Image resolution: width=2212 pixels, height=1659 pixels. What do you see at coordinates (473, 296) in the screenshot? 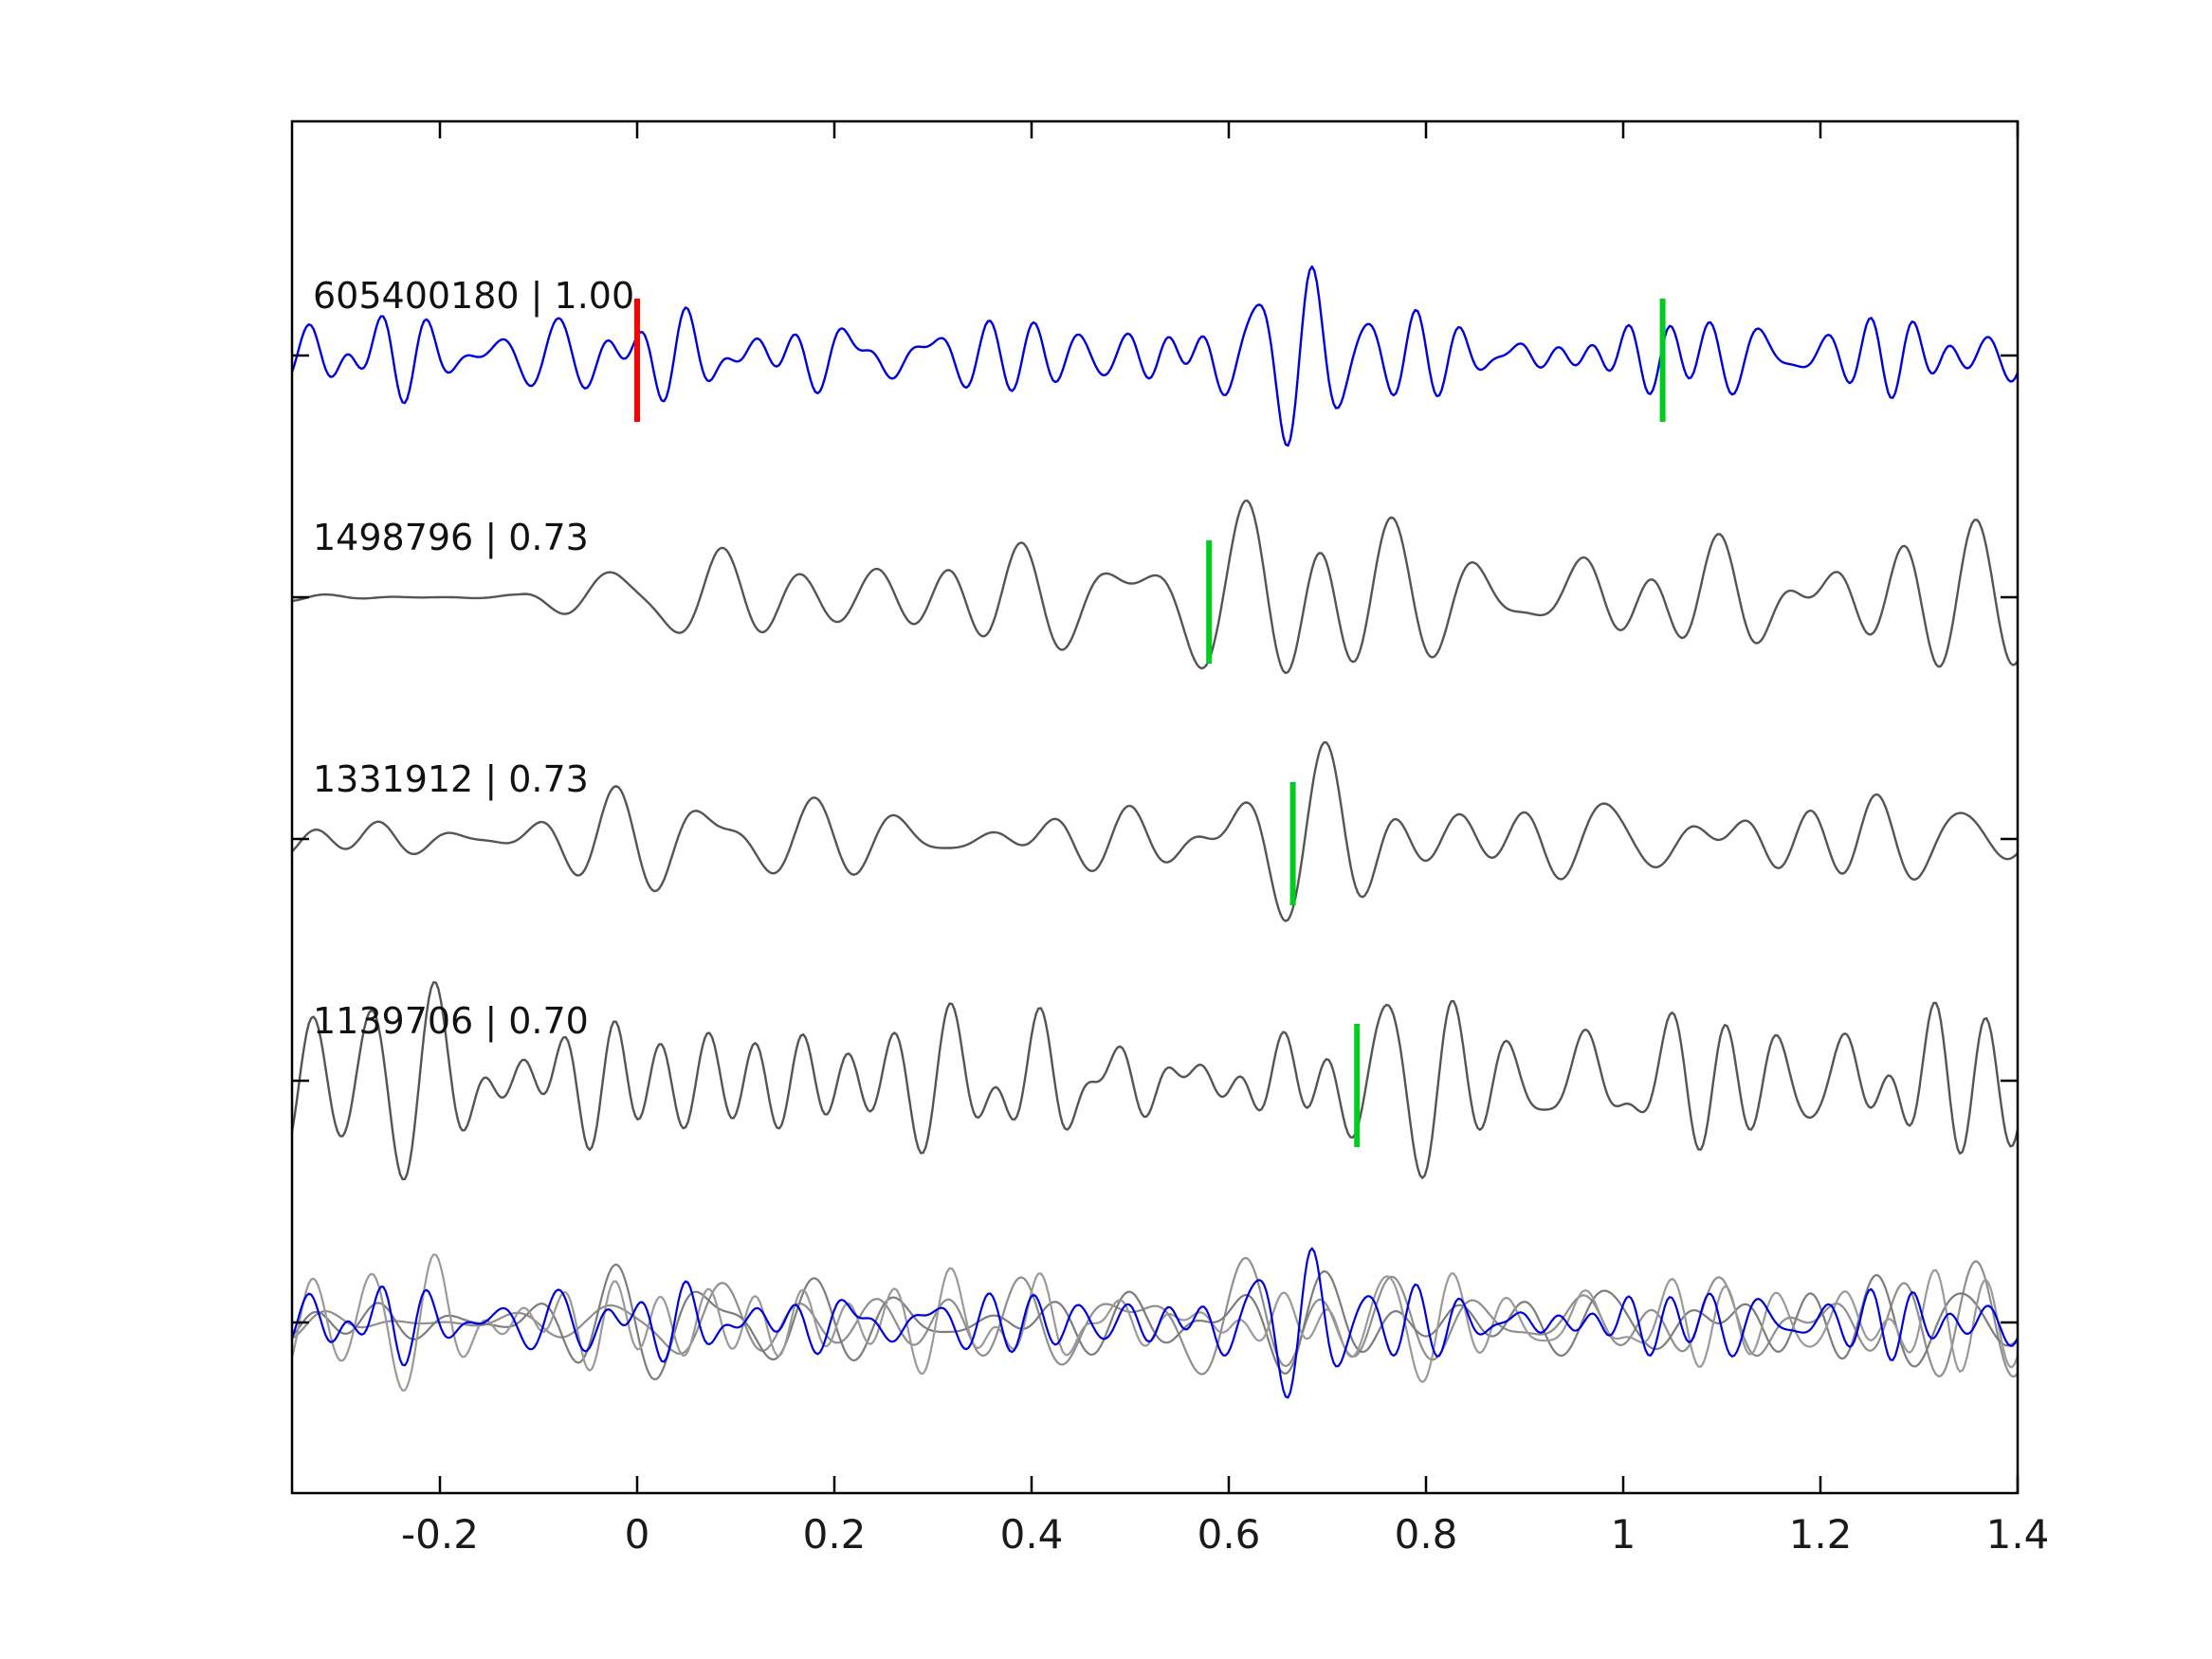
I see `trace-label-605400180: 605400180 | 1.00` at bounding box center [473, 296].